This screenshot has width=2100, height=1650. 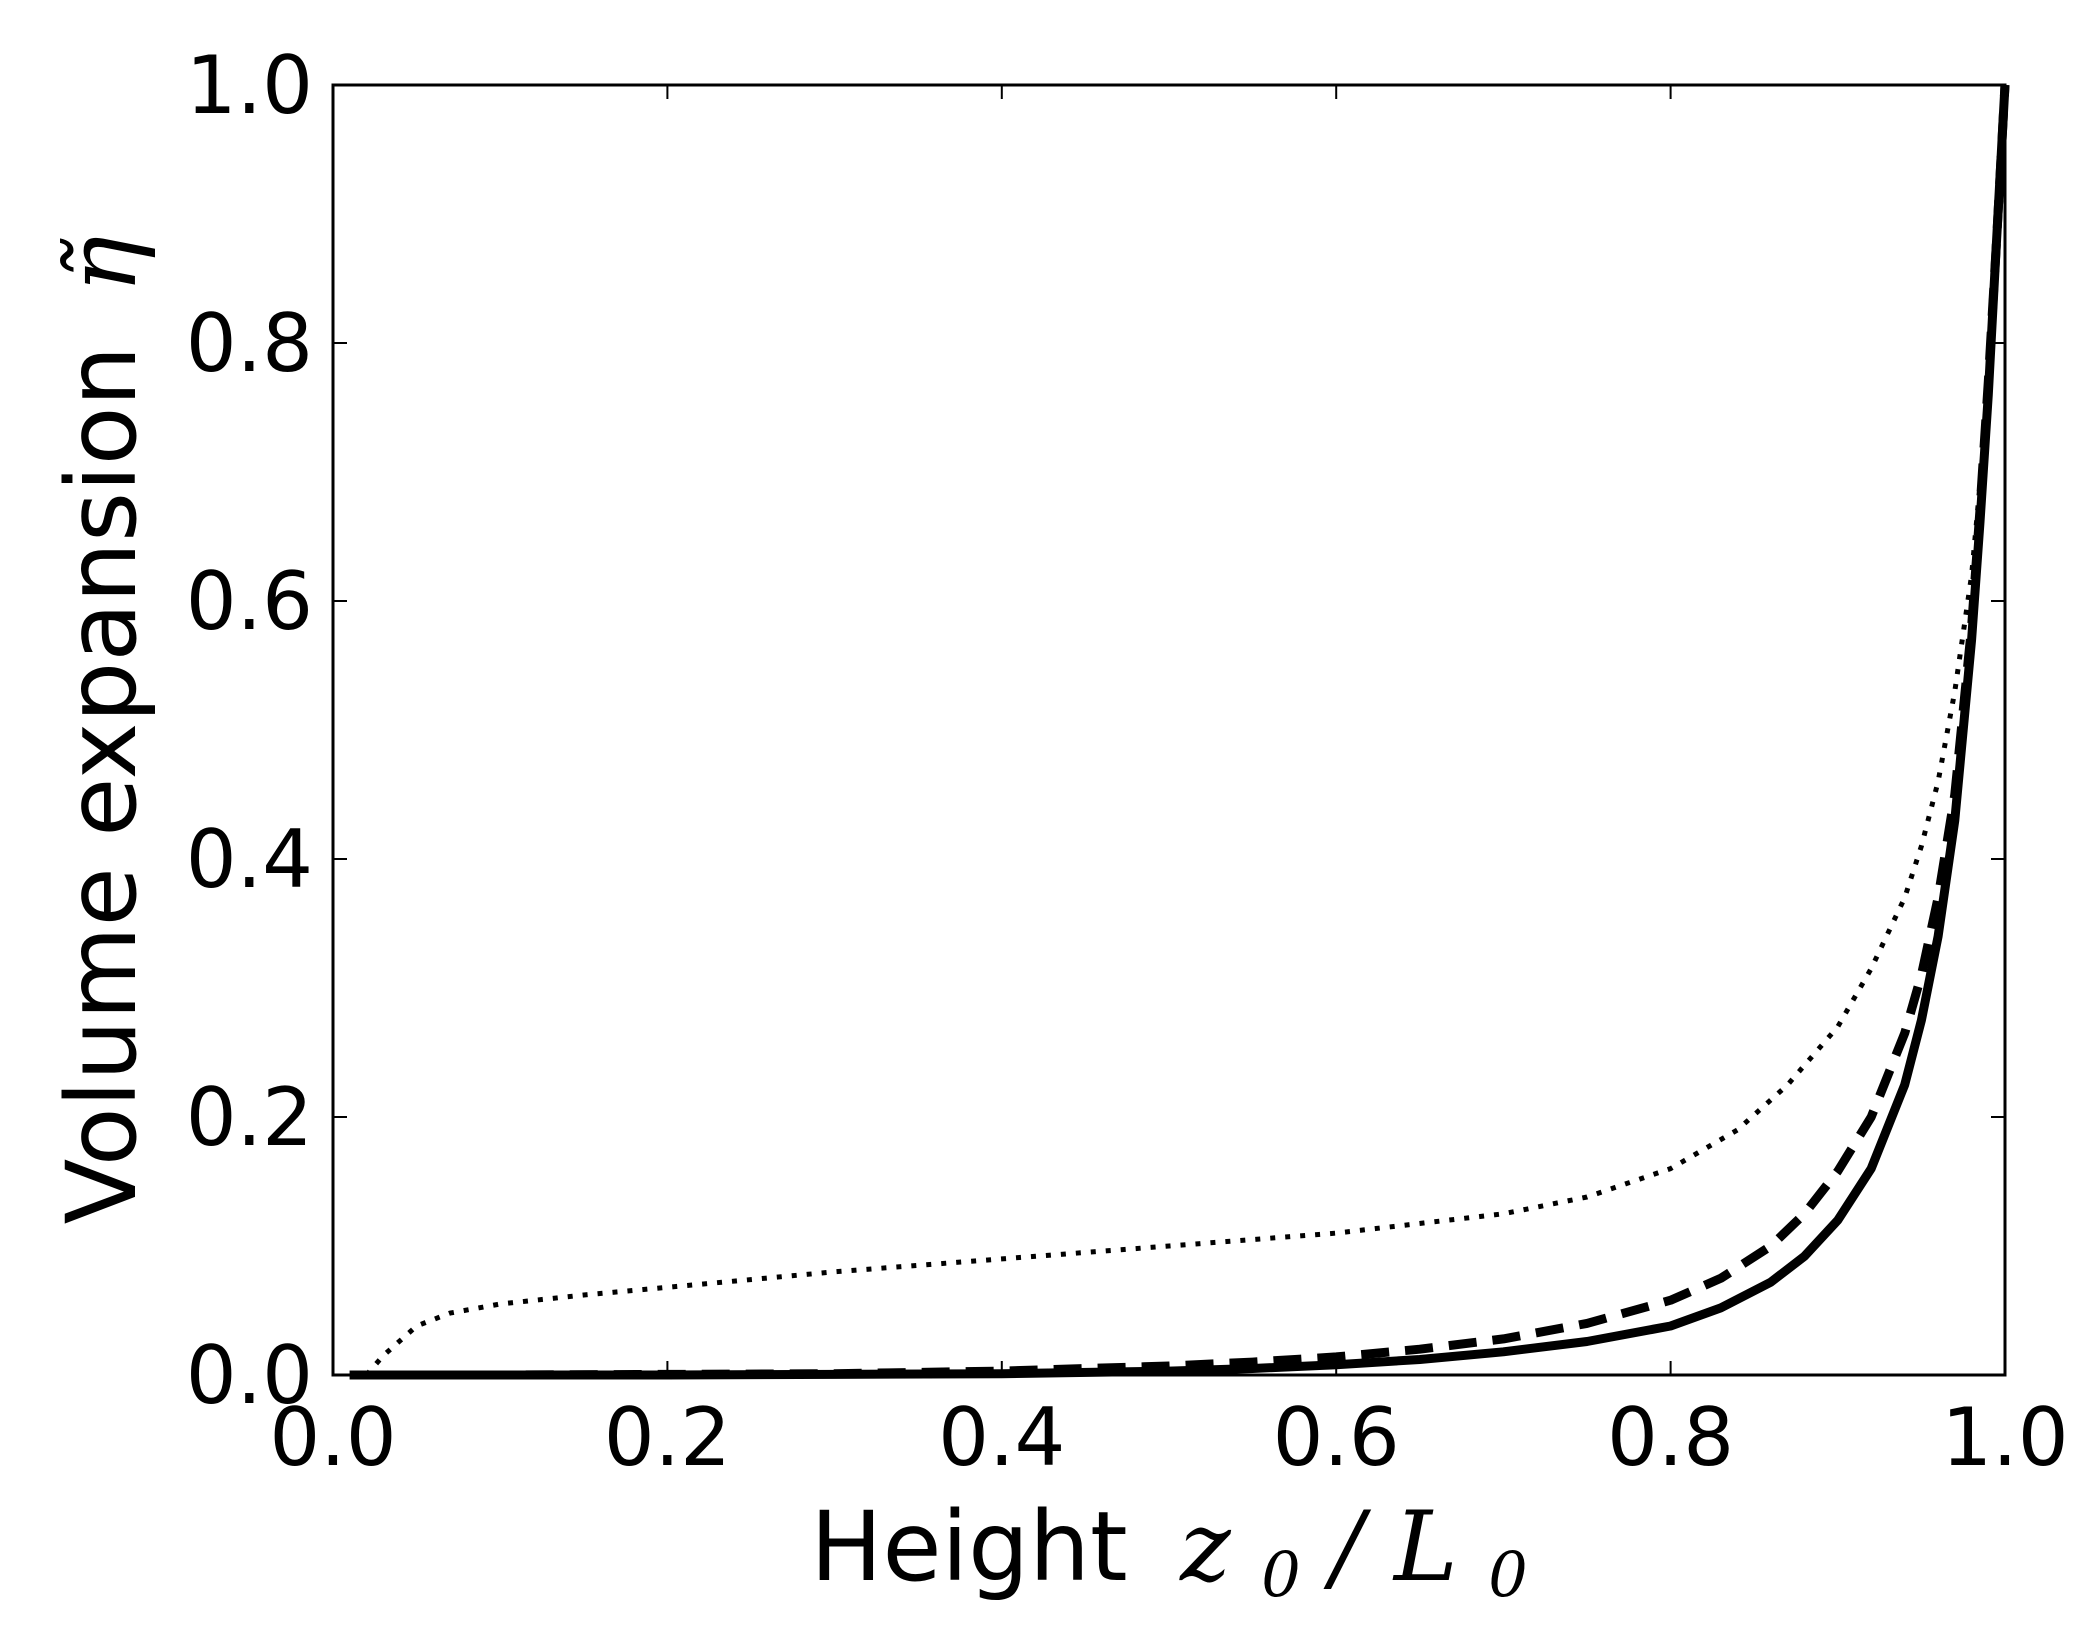 What do you see at coordinates (1336, 1437) in the screenshot?
I see `x-tick-label: 0.6` at bounding box center [1336, 1437].